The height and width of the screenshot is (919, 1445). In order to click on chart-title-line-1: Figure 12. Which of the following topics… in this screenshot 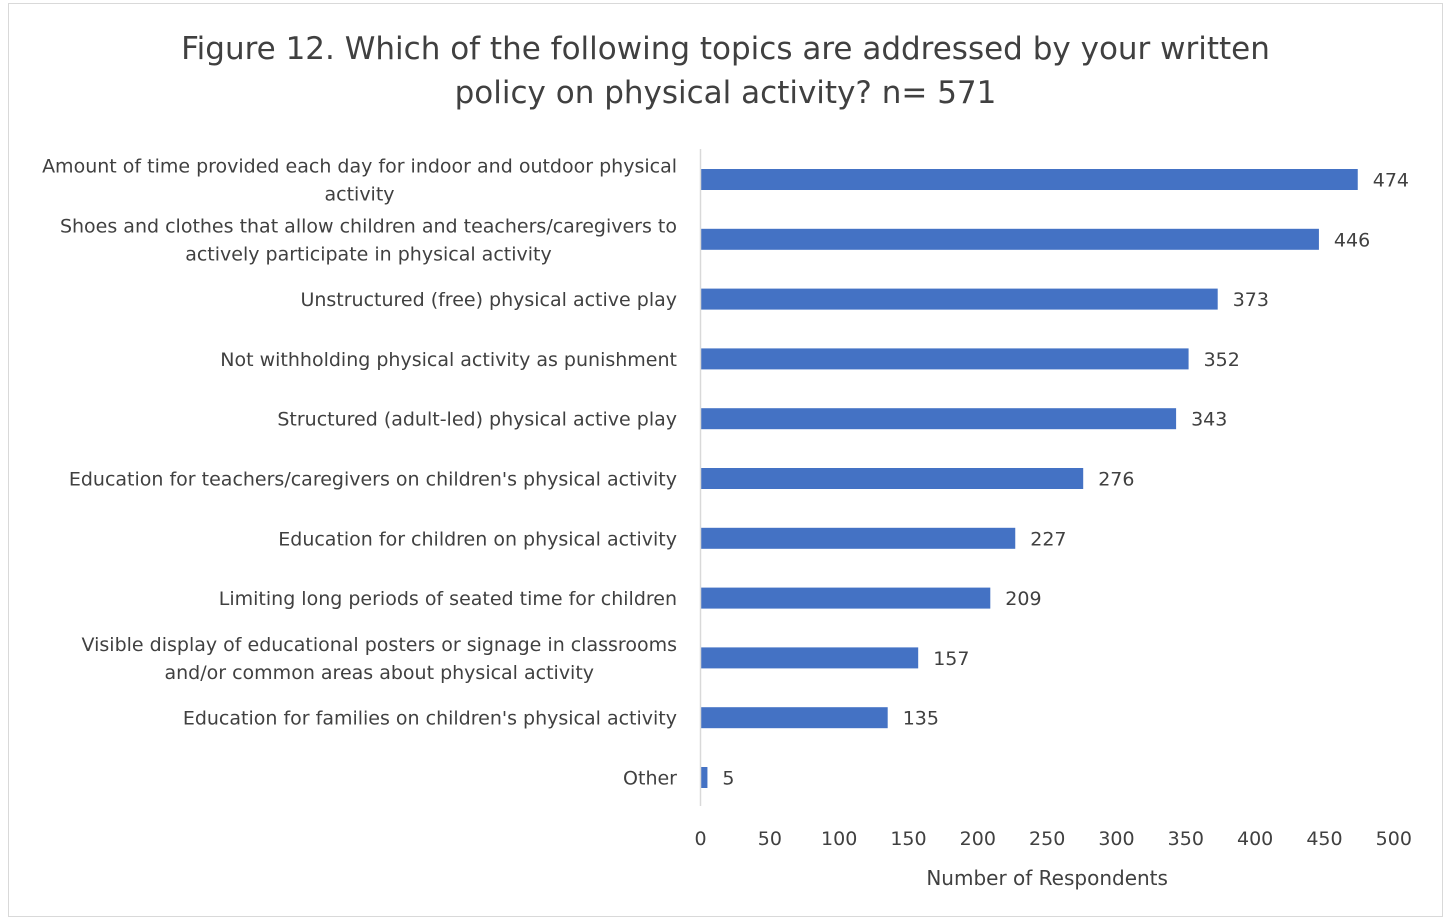, I will do `click(725, 49)`.